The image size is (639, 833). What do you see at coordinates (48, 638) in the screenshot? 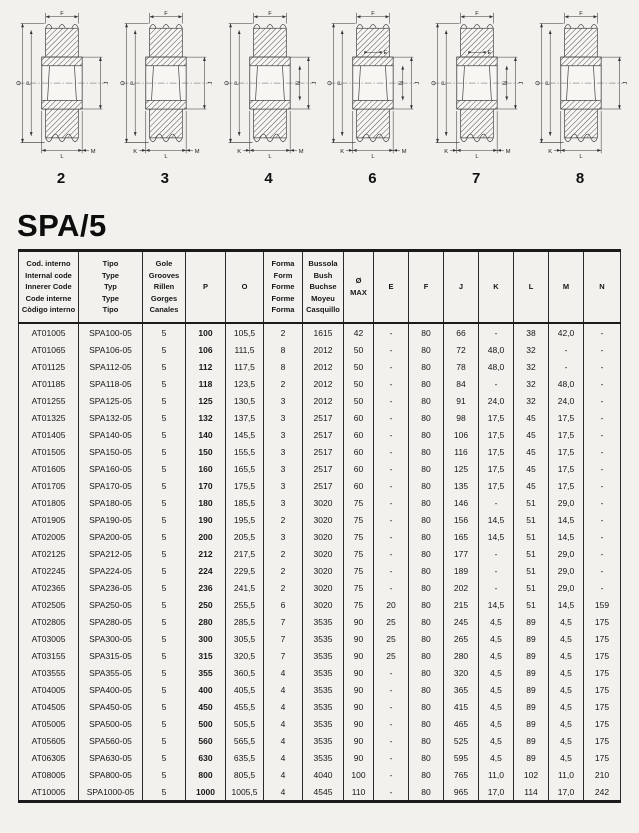
I see `table-cell: AT03005` at bounding box center [48, 638].